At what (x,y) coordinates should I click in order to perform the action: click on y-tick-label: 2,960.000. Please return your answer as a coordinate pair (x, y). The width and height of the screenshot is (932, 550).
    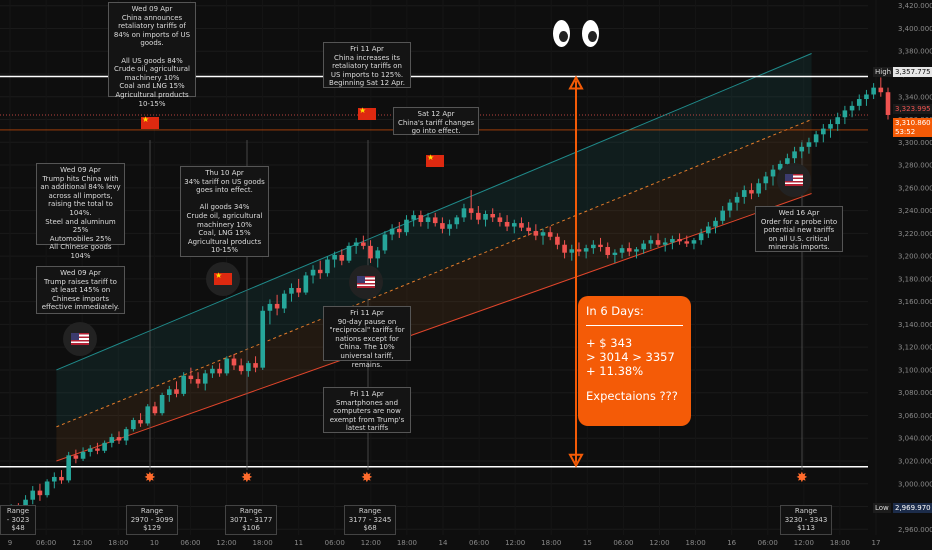
    Looking at the image, I should click on (915, 530).